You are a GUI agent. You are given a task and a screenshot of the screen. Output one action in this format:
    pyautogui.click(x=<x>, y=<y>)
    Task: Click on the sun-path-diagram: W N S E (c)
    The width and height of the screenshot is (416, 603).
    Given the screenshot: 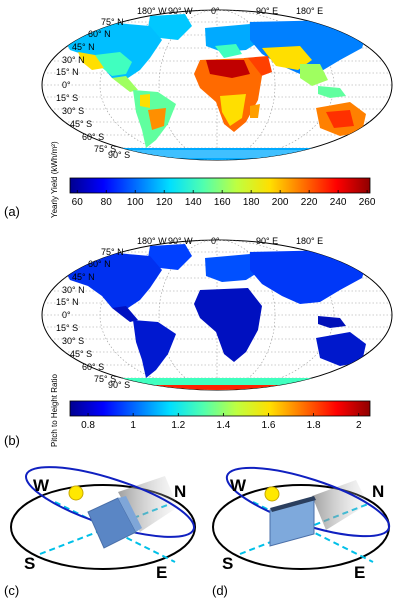 What is the action you would take?
    pyautogui.click(x=100, y=532)
    